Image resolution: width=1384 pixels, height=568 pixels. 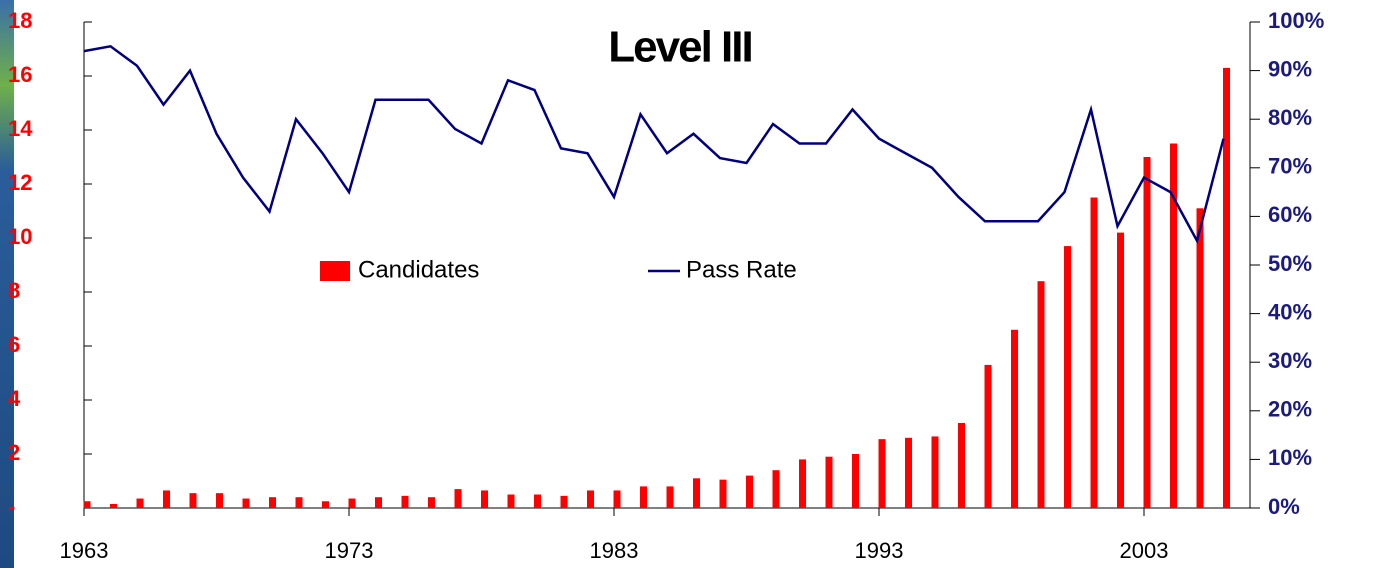 I want to click on y2-tick-label: 60%, so click(x=1290, y=214).